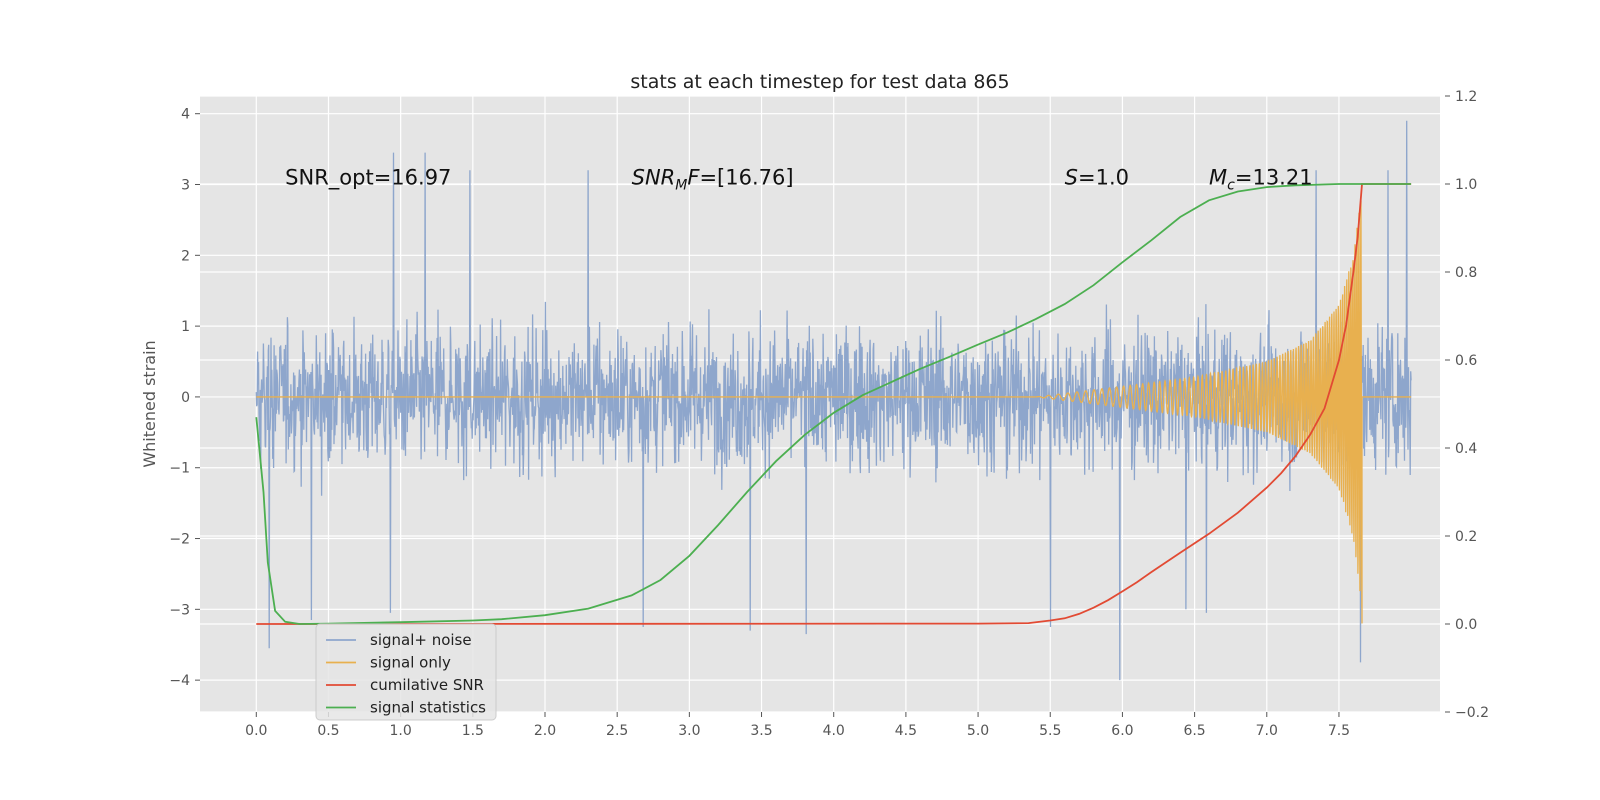  What do you see at coordinates (179, 469) in the screenshot?
I see `y-tick-label: −1` at bounding box center [179, 469].